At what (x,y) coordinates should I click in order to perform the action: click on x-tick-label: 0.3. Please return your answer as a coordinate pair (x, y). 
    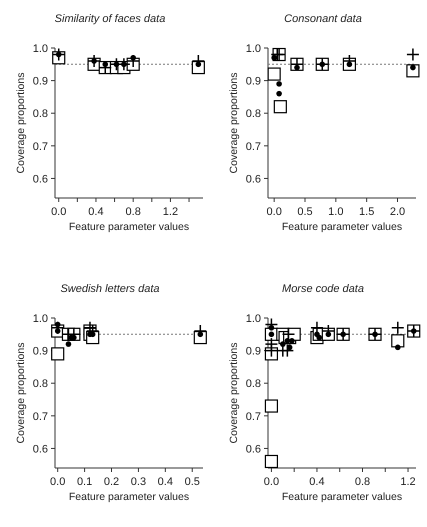
    Looking at the image, I should click on (138, 482).